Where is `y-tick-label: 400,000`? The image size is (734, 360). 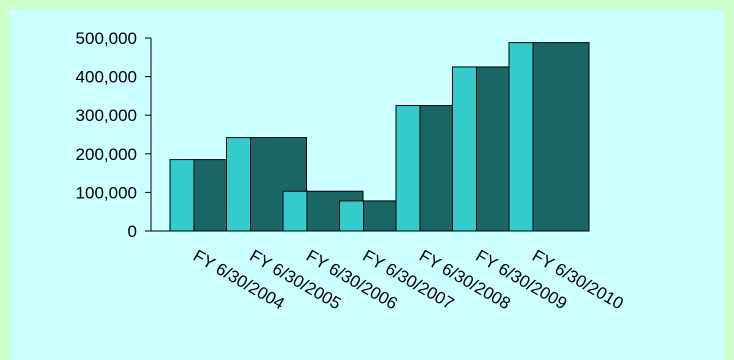 y-tick-label: 400,000 is located at coordinates (106, 77).